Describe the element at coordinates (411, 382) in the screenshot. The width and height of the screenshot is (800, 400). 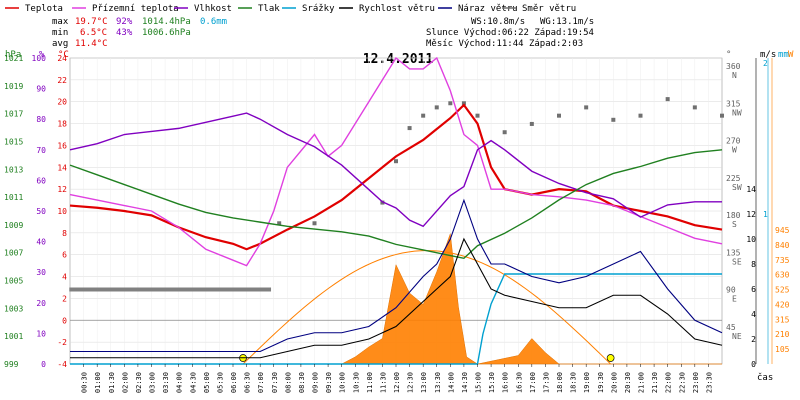
I see `x-tick-label: 12:30` at that location.